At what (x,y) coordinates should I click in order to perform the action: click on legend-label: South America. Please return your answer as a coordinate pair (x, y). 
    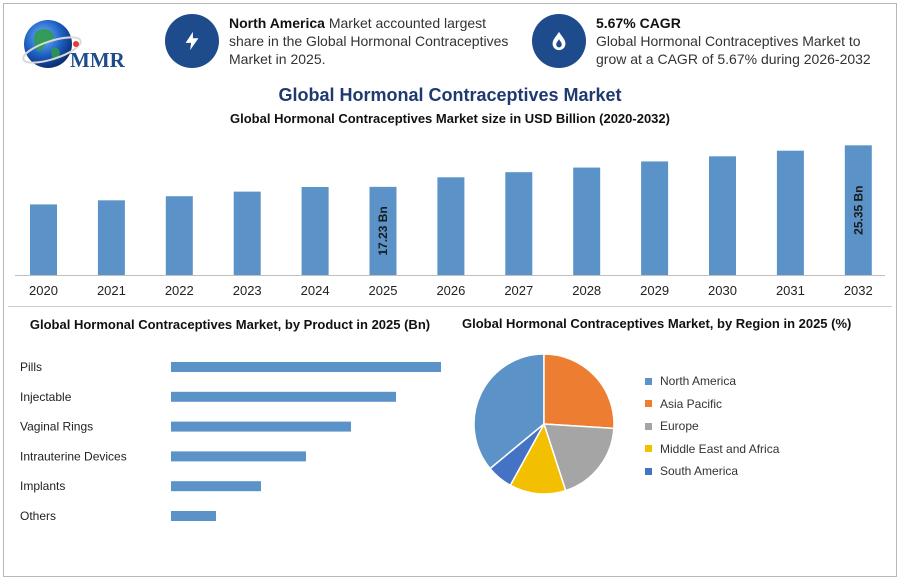
    Looking at the image, I should click on (699, 471).